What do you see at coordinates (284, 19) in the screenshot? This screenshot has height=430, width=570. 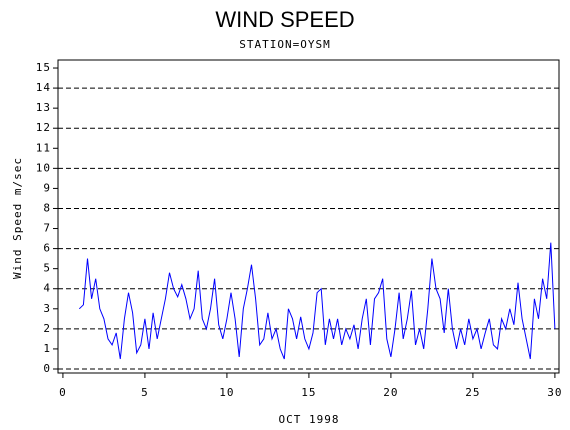 I see `chart-title: WIND SPEED` at bounding box center [284, 19].